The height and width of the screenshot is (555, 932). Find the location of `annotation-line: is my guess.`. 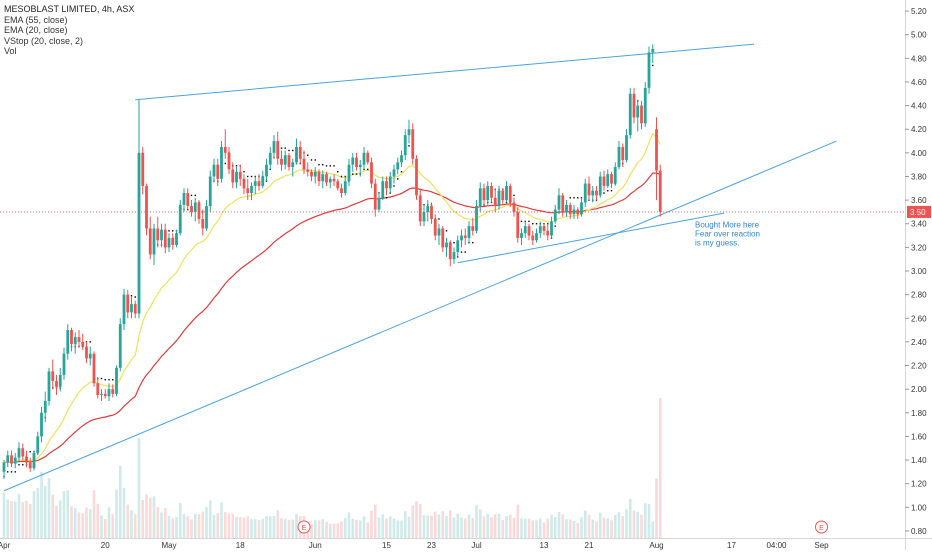

annotation-line: is my guess. is located at coordinates (717, 242).